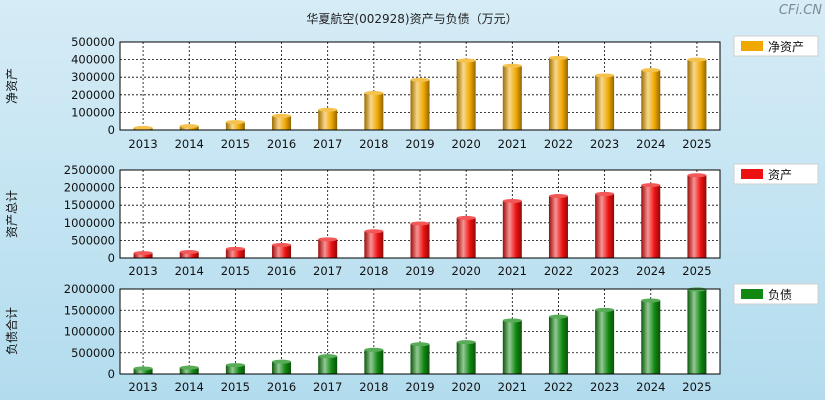  What do you see at coordinates (786, 47) in the screenshot?
I see `legend-label: 净资产` at bounding box center [786, 47].